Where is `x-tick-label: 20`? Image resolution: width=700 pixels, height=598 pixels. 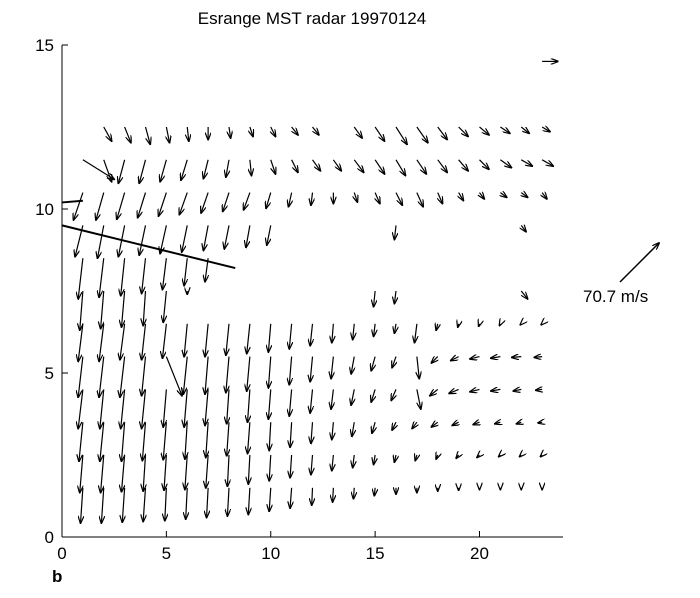
x-tick-label: 20 is located at coordinates (479, 553).